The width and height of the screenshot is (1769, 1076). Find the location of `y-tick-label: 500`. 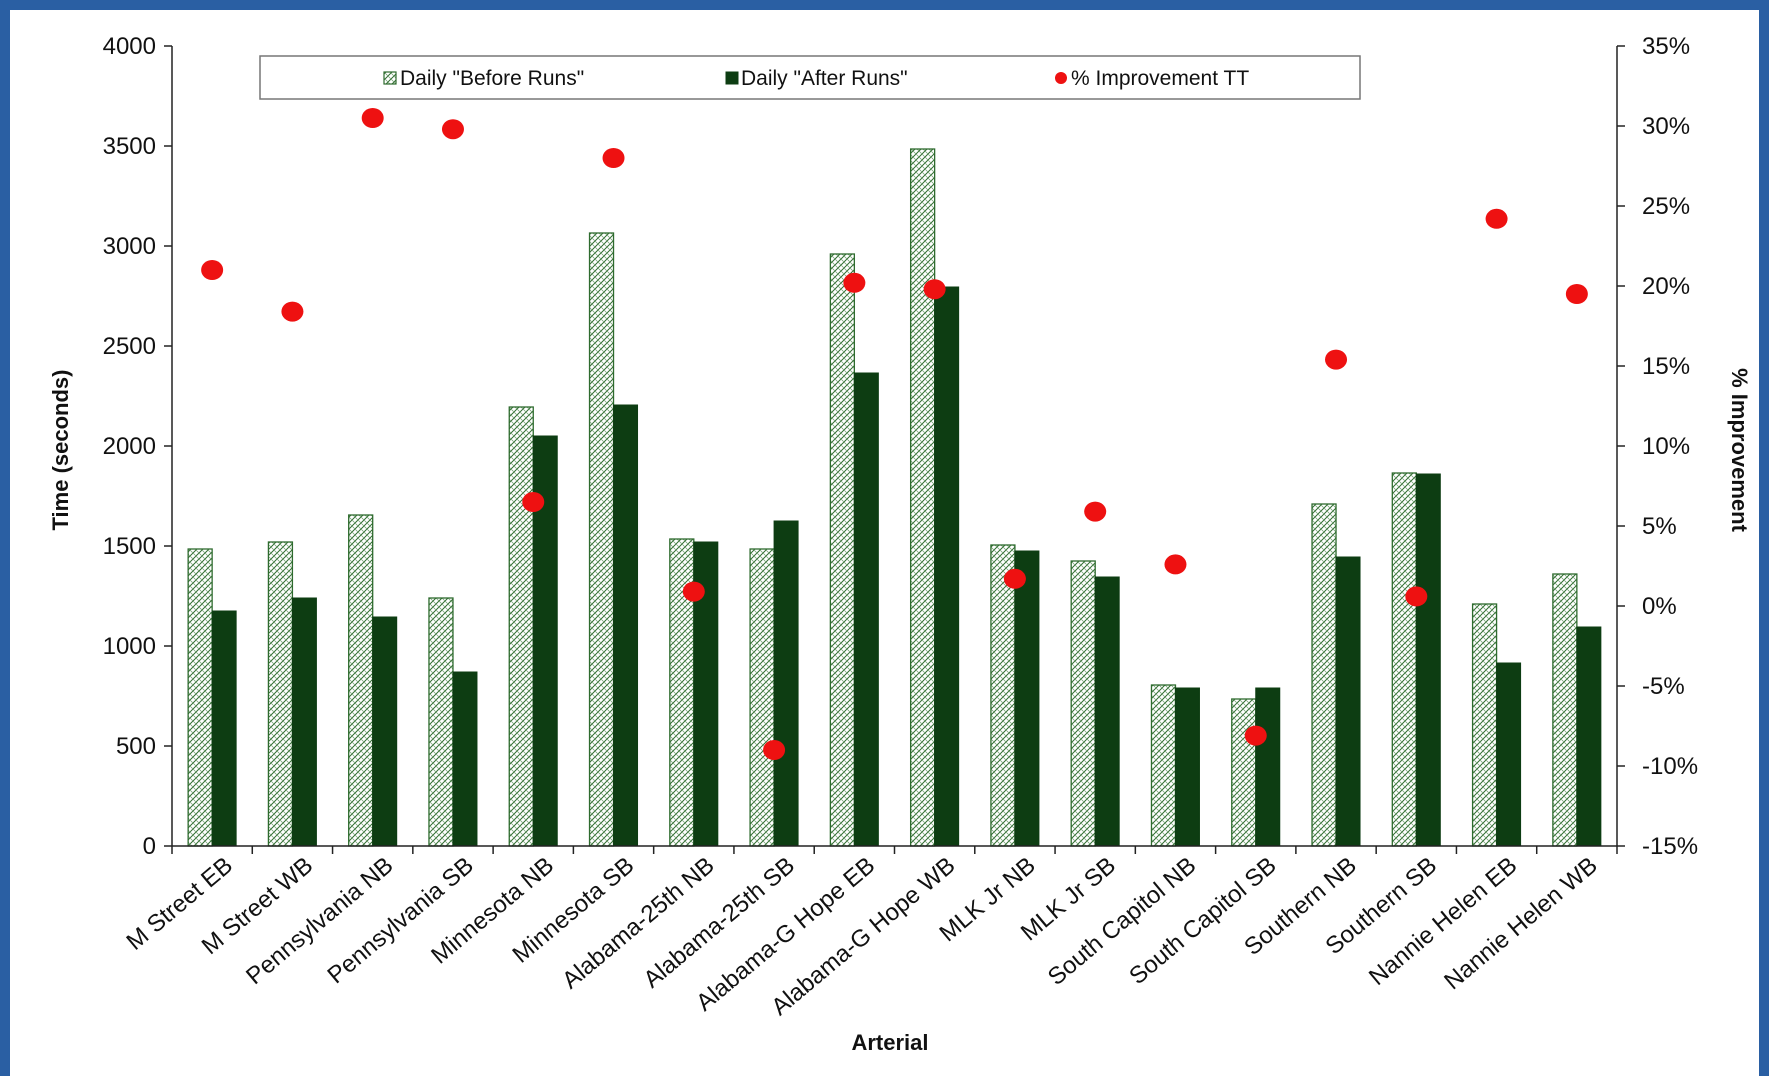

y-tick-label: 500 is located at coordinates (136, 746).